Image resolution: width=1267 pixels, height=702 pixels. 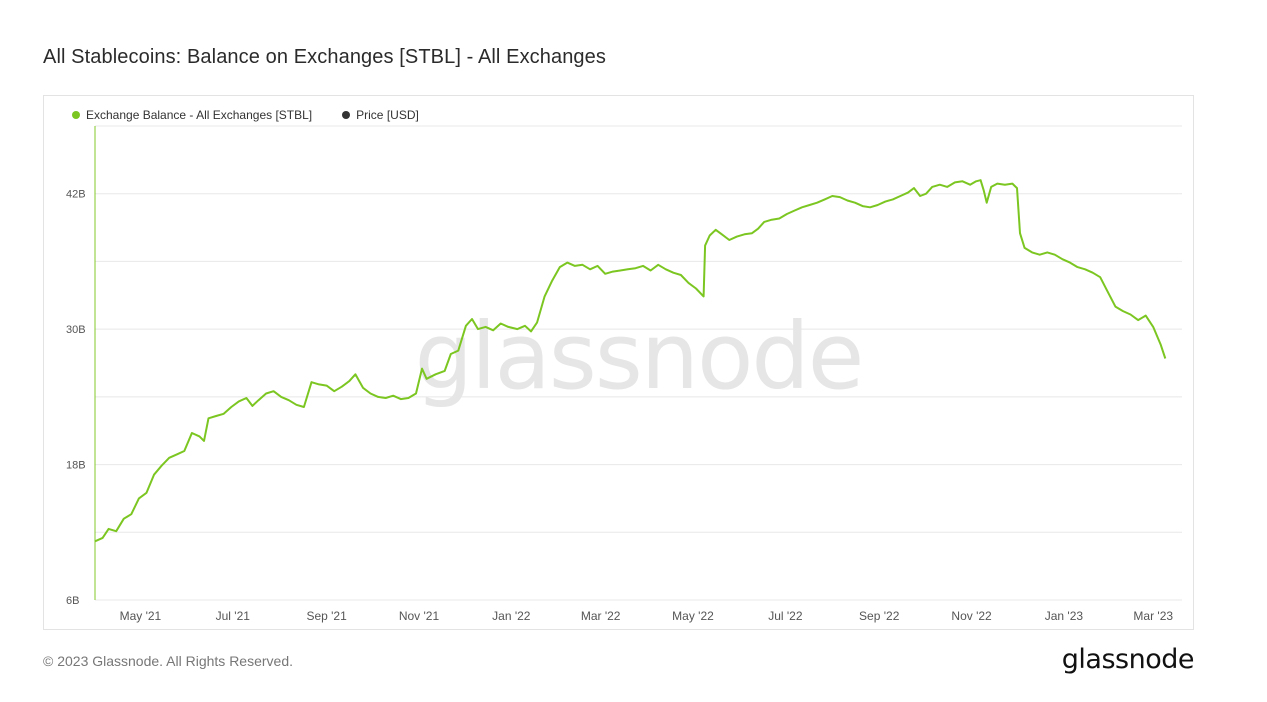 What do you see at coordinates (346, 115) in the screenshot?
I see `legend-dot-price` at bounding box center [346, 115].